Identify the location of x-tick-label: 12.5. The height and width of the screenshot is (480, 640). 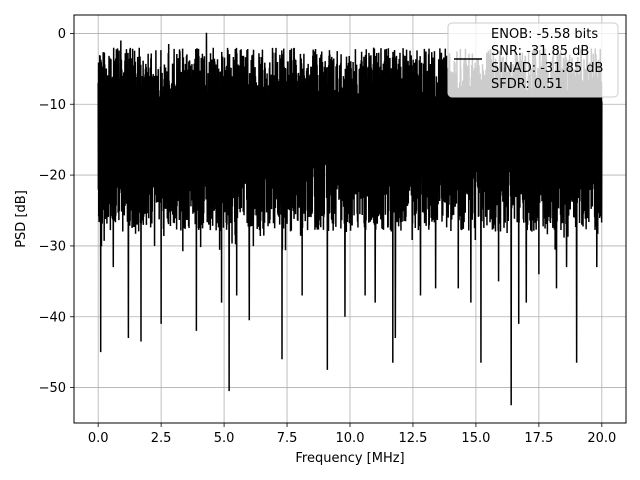
(412, 438).